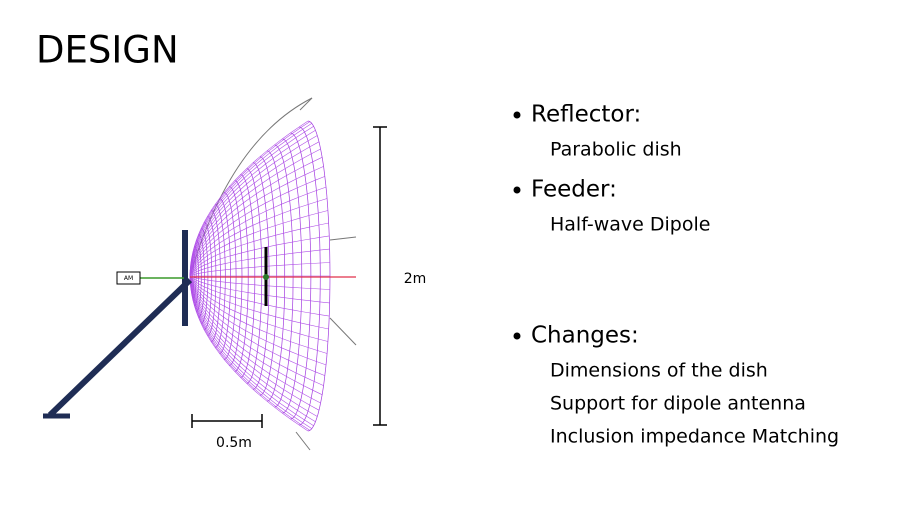  Describe the element at coordinates (266, 277) in the screenshot. I see `dipole-feed` at that location.